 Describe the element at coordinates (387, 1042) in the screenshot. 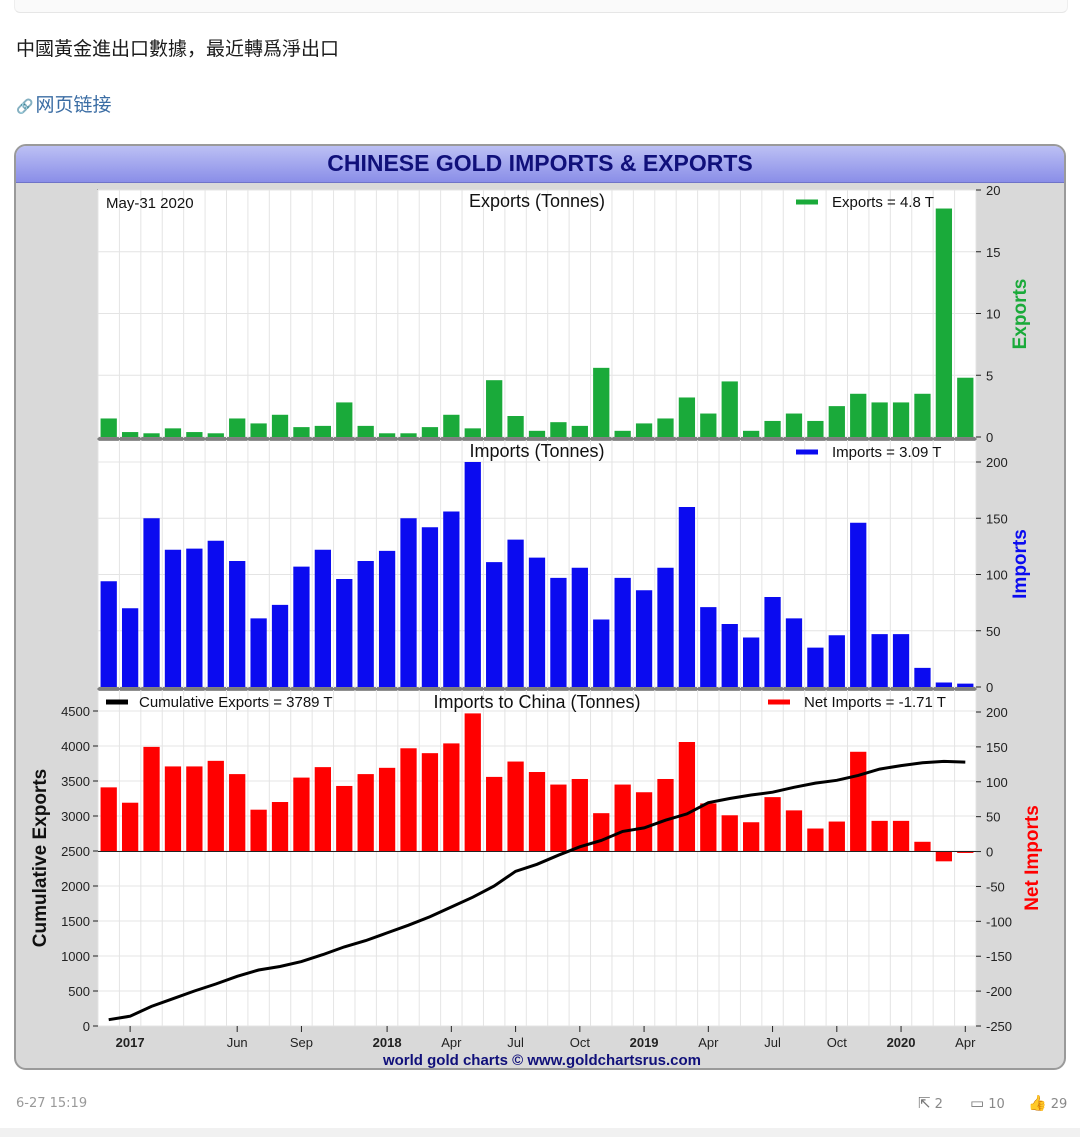

I see `x-tick-label: 2018` at that location.